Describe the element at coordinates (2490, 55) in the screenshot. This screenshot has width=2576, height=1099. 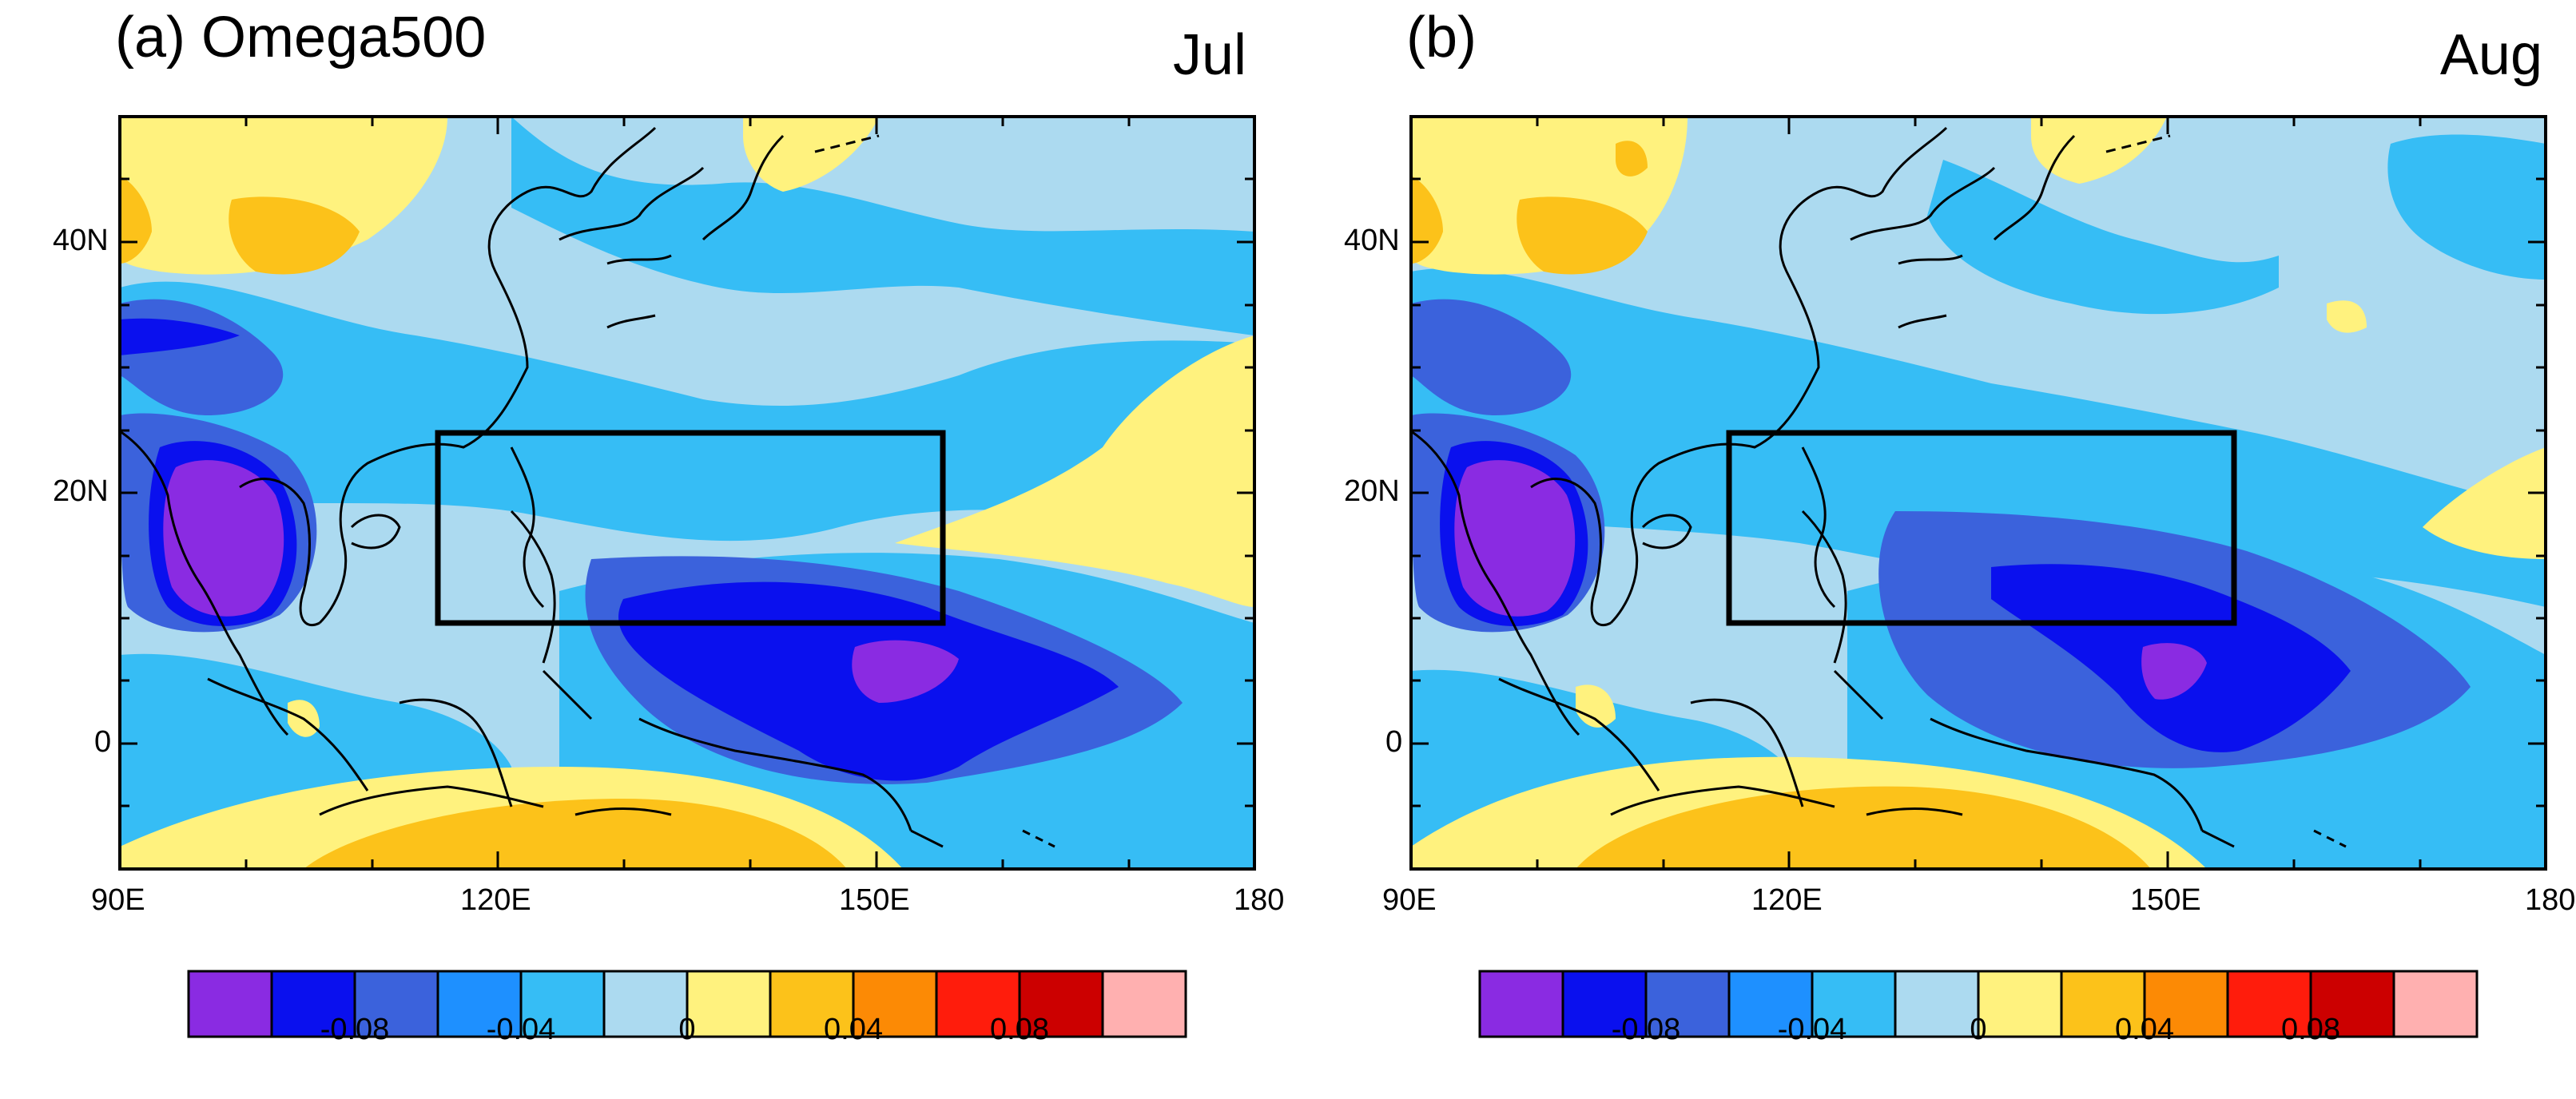
I see `panel-month-label: Aug` at that location.